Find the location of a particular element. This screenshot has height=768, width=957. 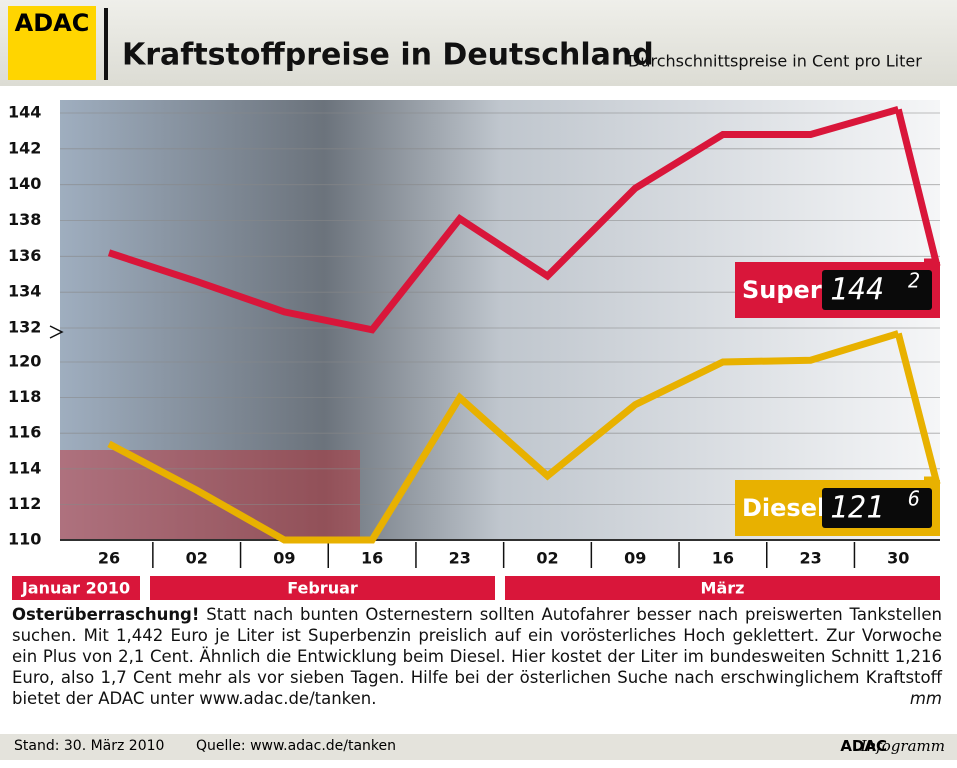

source: Quelle: www.adac.de/tanken is located at coordinates (296, 746).